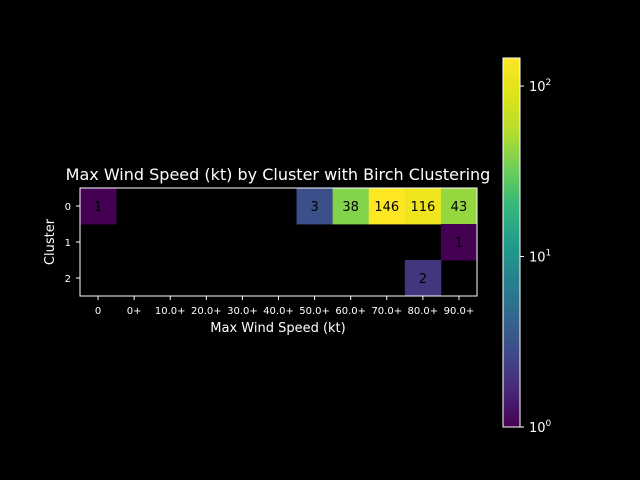  What do you see at coordinates (134, 311) in the screenshot?
I see `x-tick-label: 0+` at bounding box center [134, 311].